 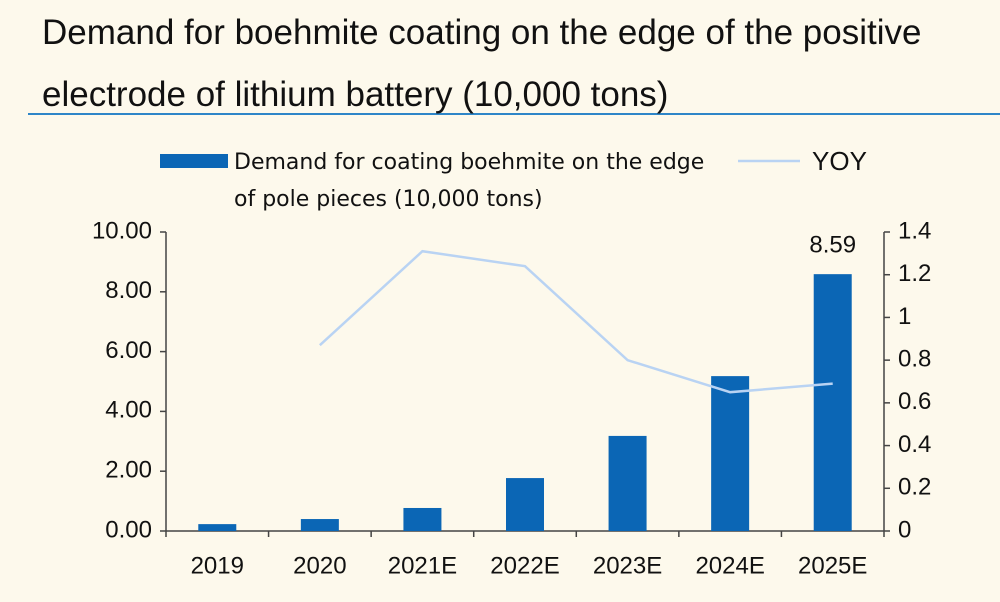 What do you see at coordinates (914, 487) in the screenshot?
I see `y2-tick-label: 0.2` at bounding box center [914, 487].